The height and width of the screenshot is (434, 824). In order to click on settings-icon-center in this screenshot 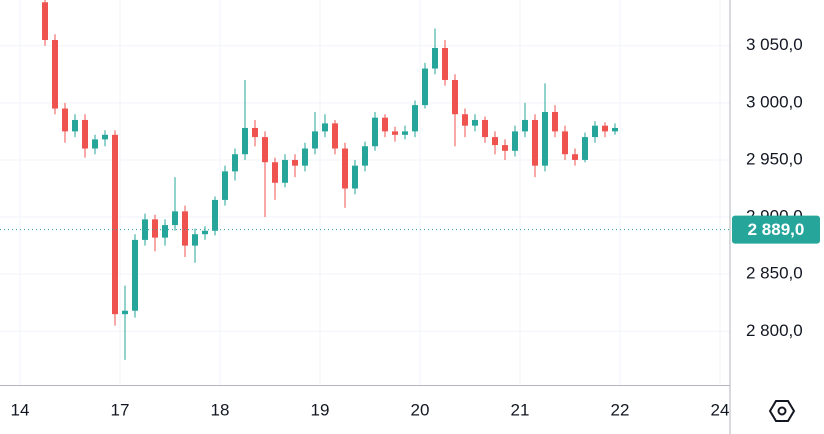, I will do `click(782, 411)`.